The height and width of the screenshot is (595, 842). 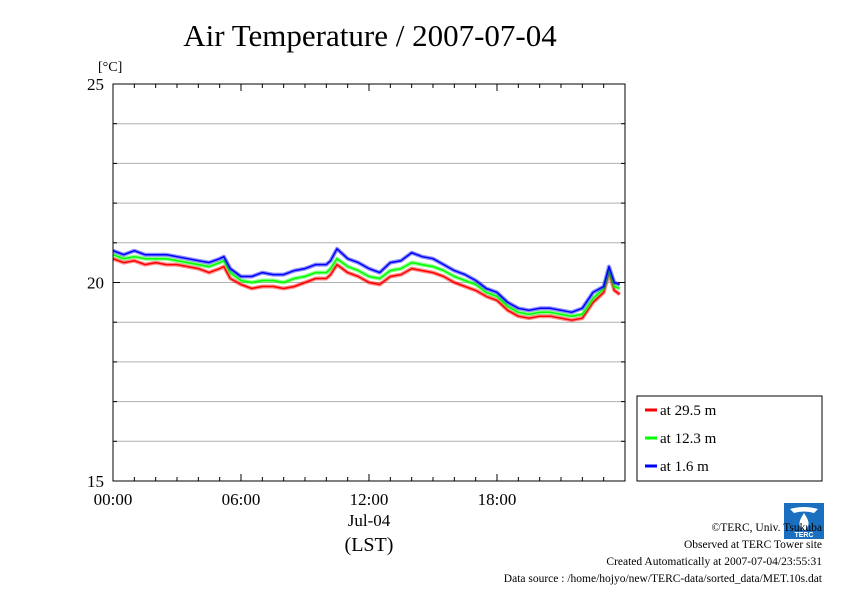 I want to click on y-tick-label: 20, so click(x=95, y=283).